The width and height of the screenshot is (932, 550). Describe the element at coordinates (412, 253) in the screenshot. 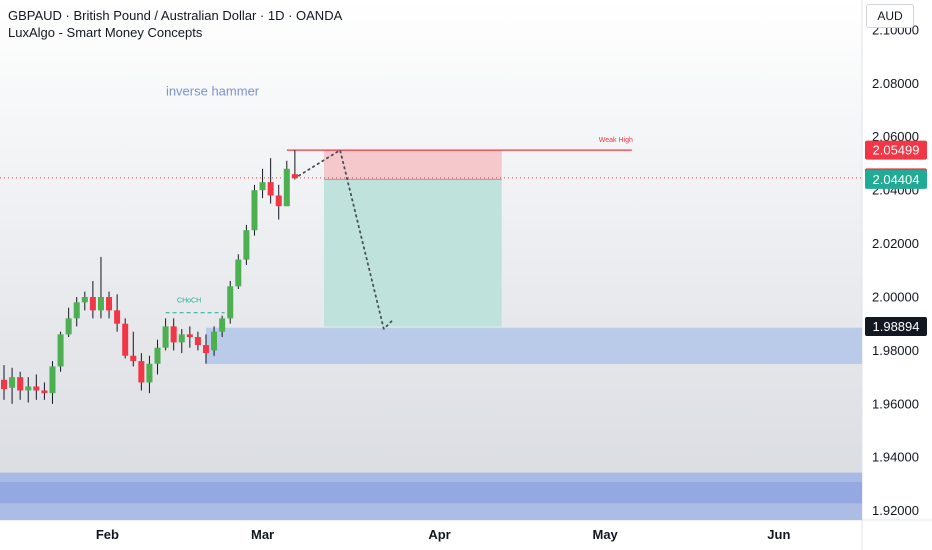

I see `take-profit-zone` at that location.